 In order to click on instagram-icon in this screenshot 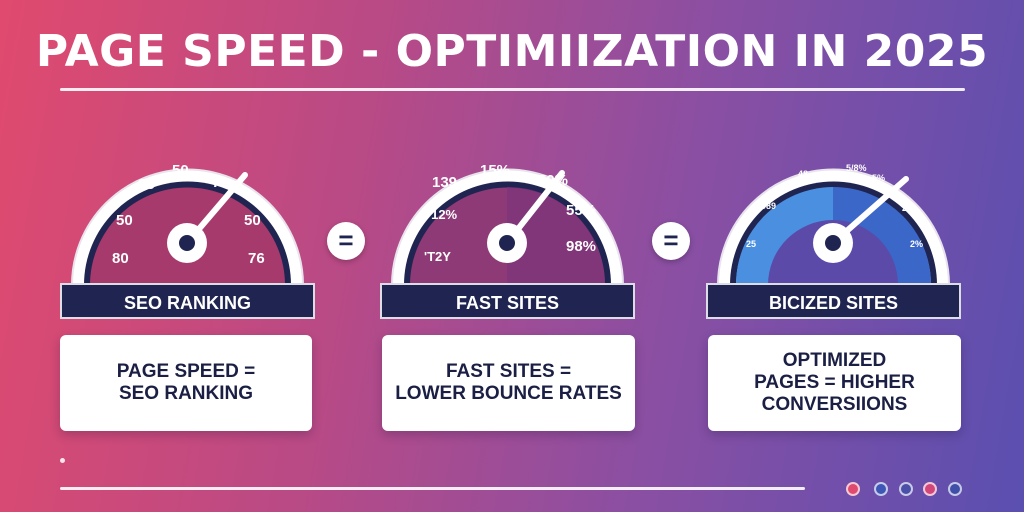, I will do `click(930, 489)`.